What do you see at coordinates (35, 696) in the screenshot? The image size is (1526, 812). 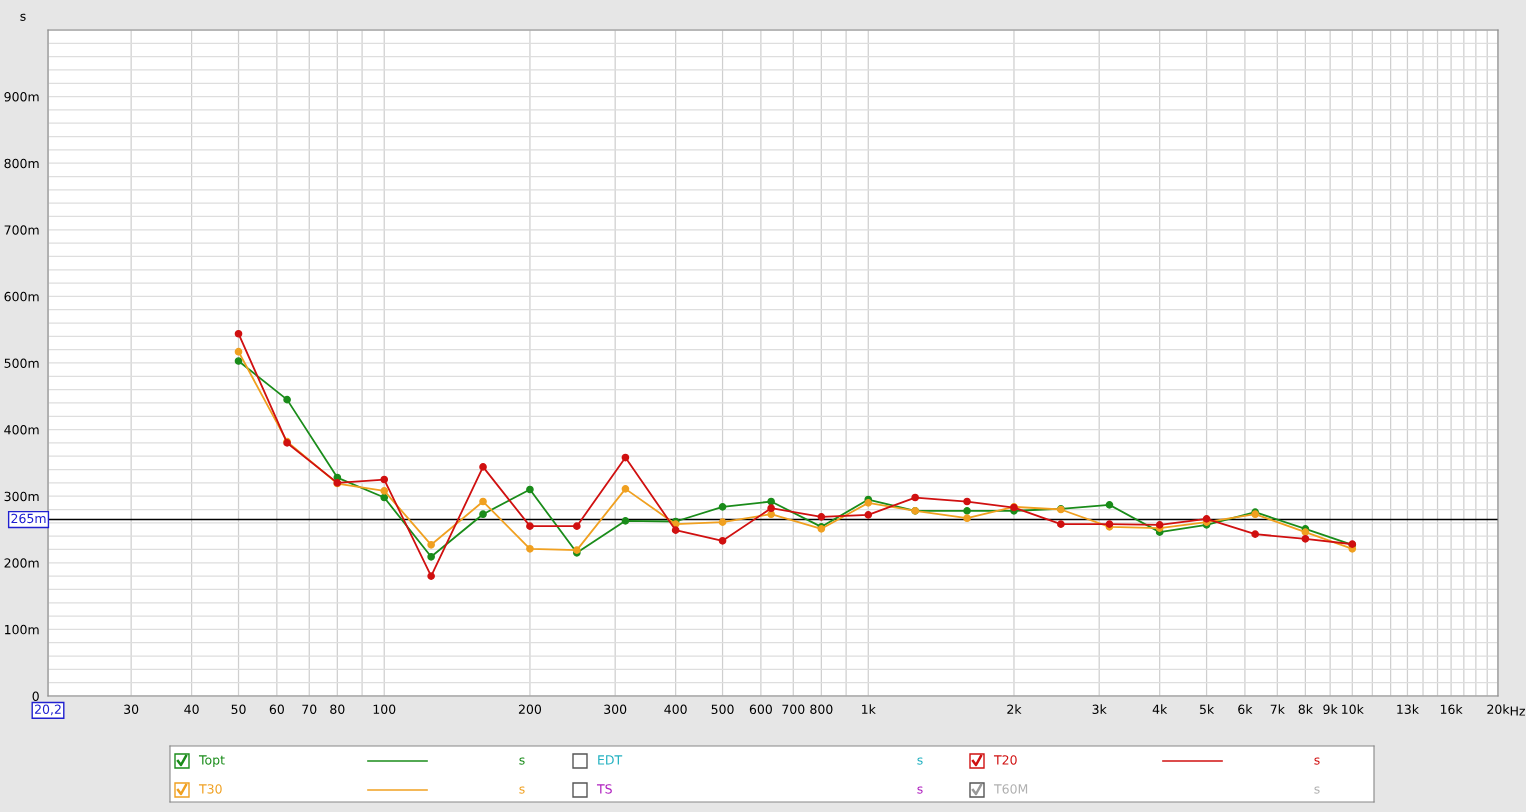 I see `y-tick-label: 0` at bounding box center [35, 696].